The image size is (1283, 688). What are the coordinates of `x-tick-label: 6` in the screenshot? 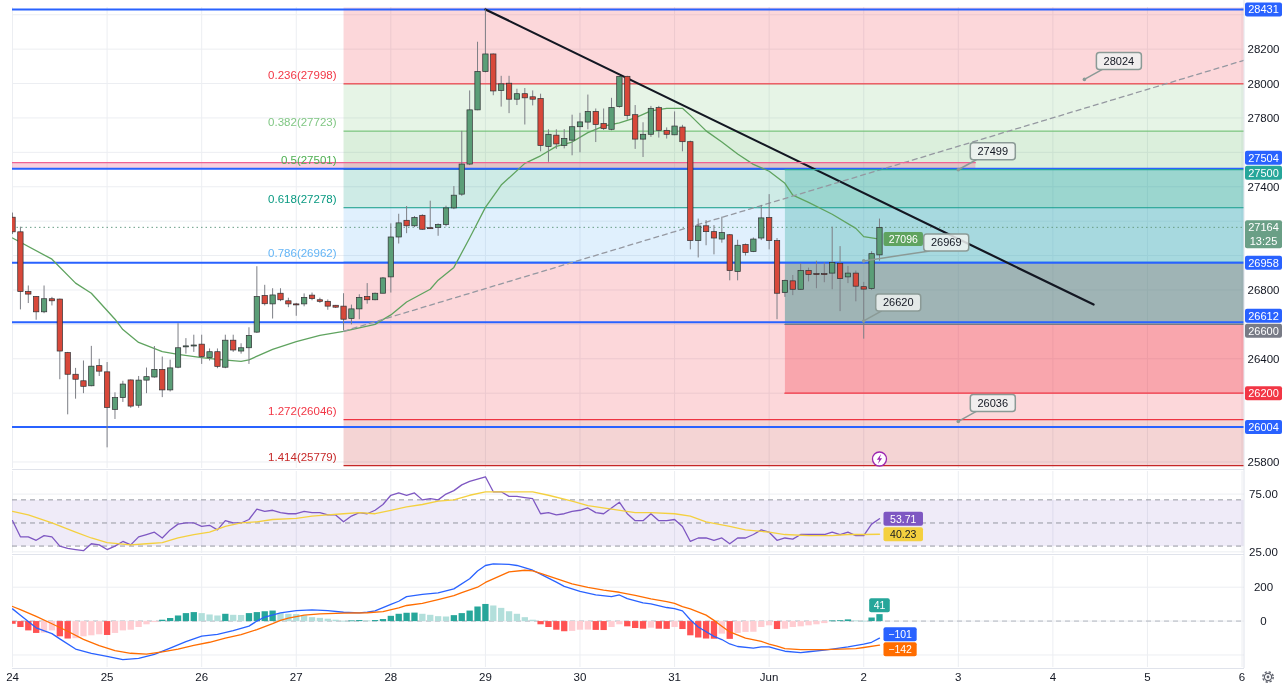 It's located at (1242, 677).